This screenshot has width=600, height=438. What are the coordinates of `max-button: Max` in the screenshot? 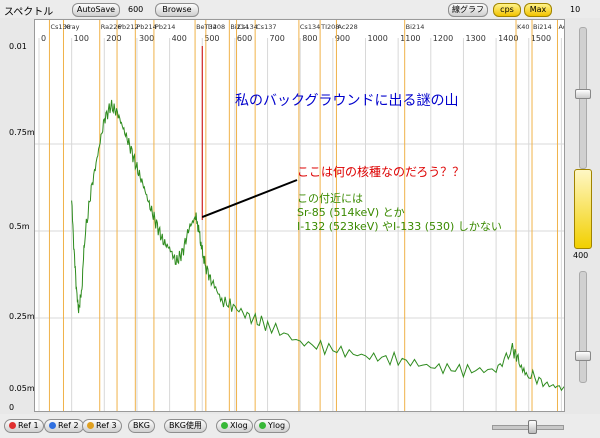 It's located at (538, 10).